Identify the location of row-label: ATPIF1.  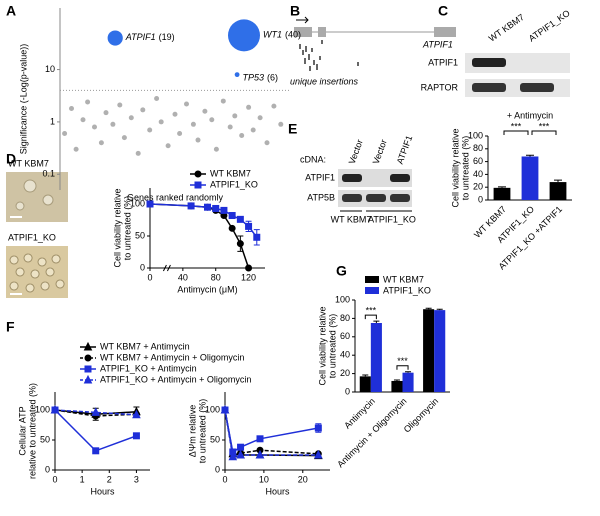
(320, 177).